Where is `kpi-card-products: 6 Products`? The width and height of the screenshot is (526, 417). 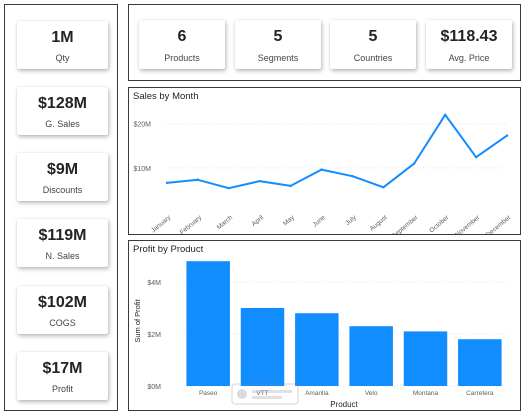
kpi-card-products: 6 Products is located at coordinates (182, 44).